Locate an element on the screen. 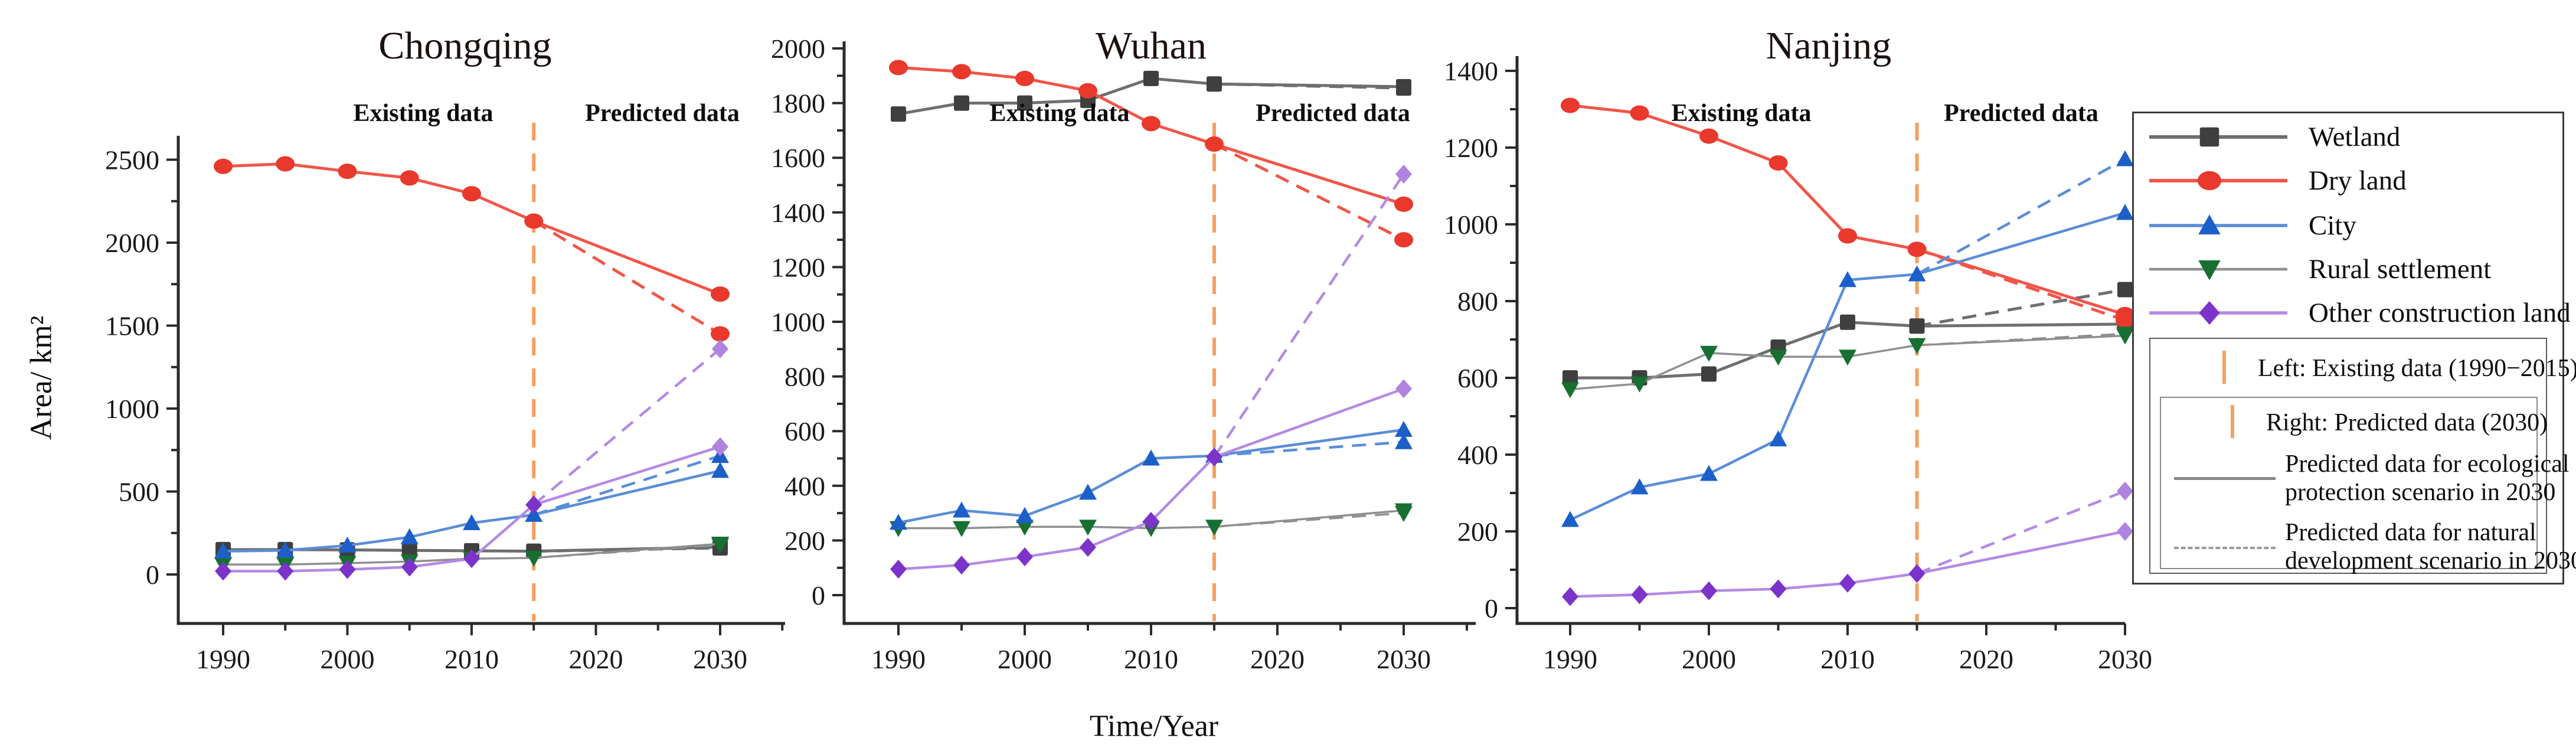  zone-label-predicted-chongqing: Predicted data is located at coordinates (662, 113).